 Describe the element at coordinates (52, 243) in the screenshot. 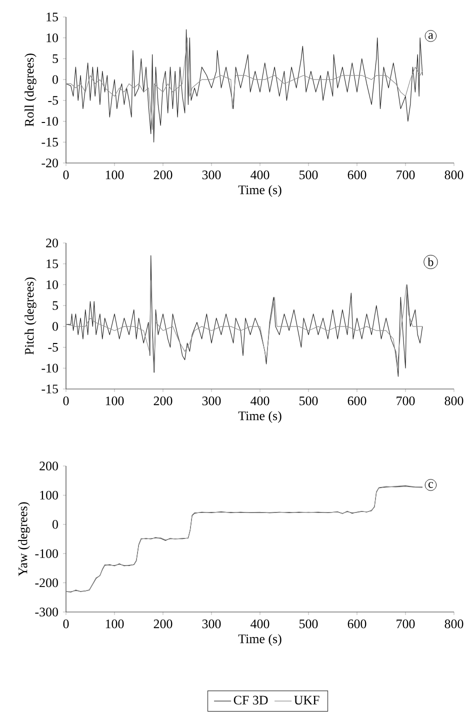

I see `y-tick-label: 20` at that location.